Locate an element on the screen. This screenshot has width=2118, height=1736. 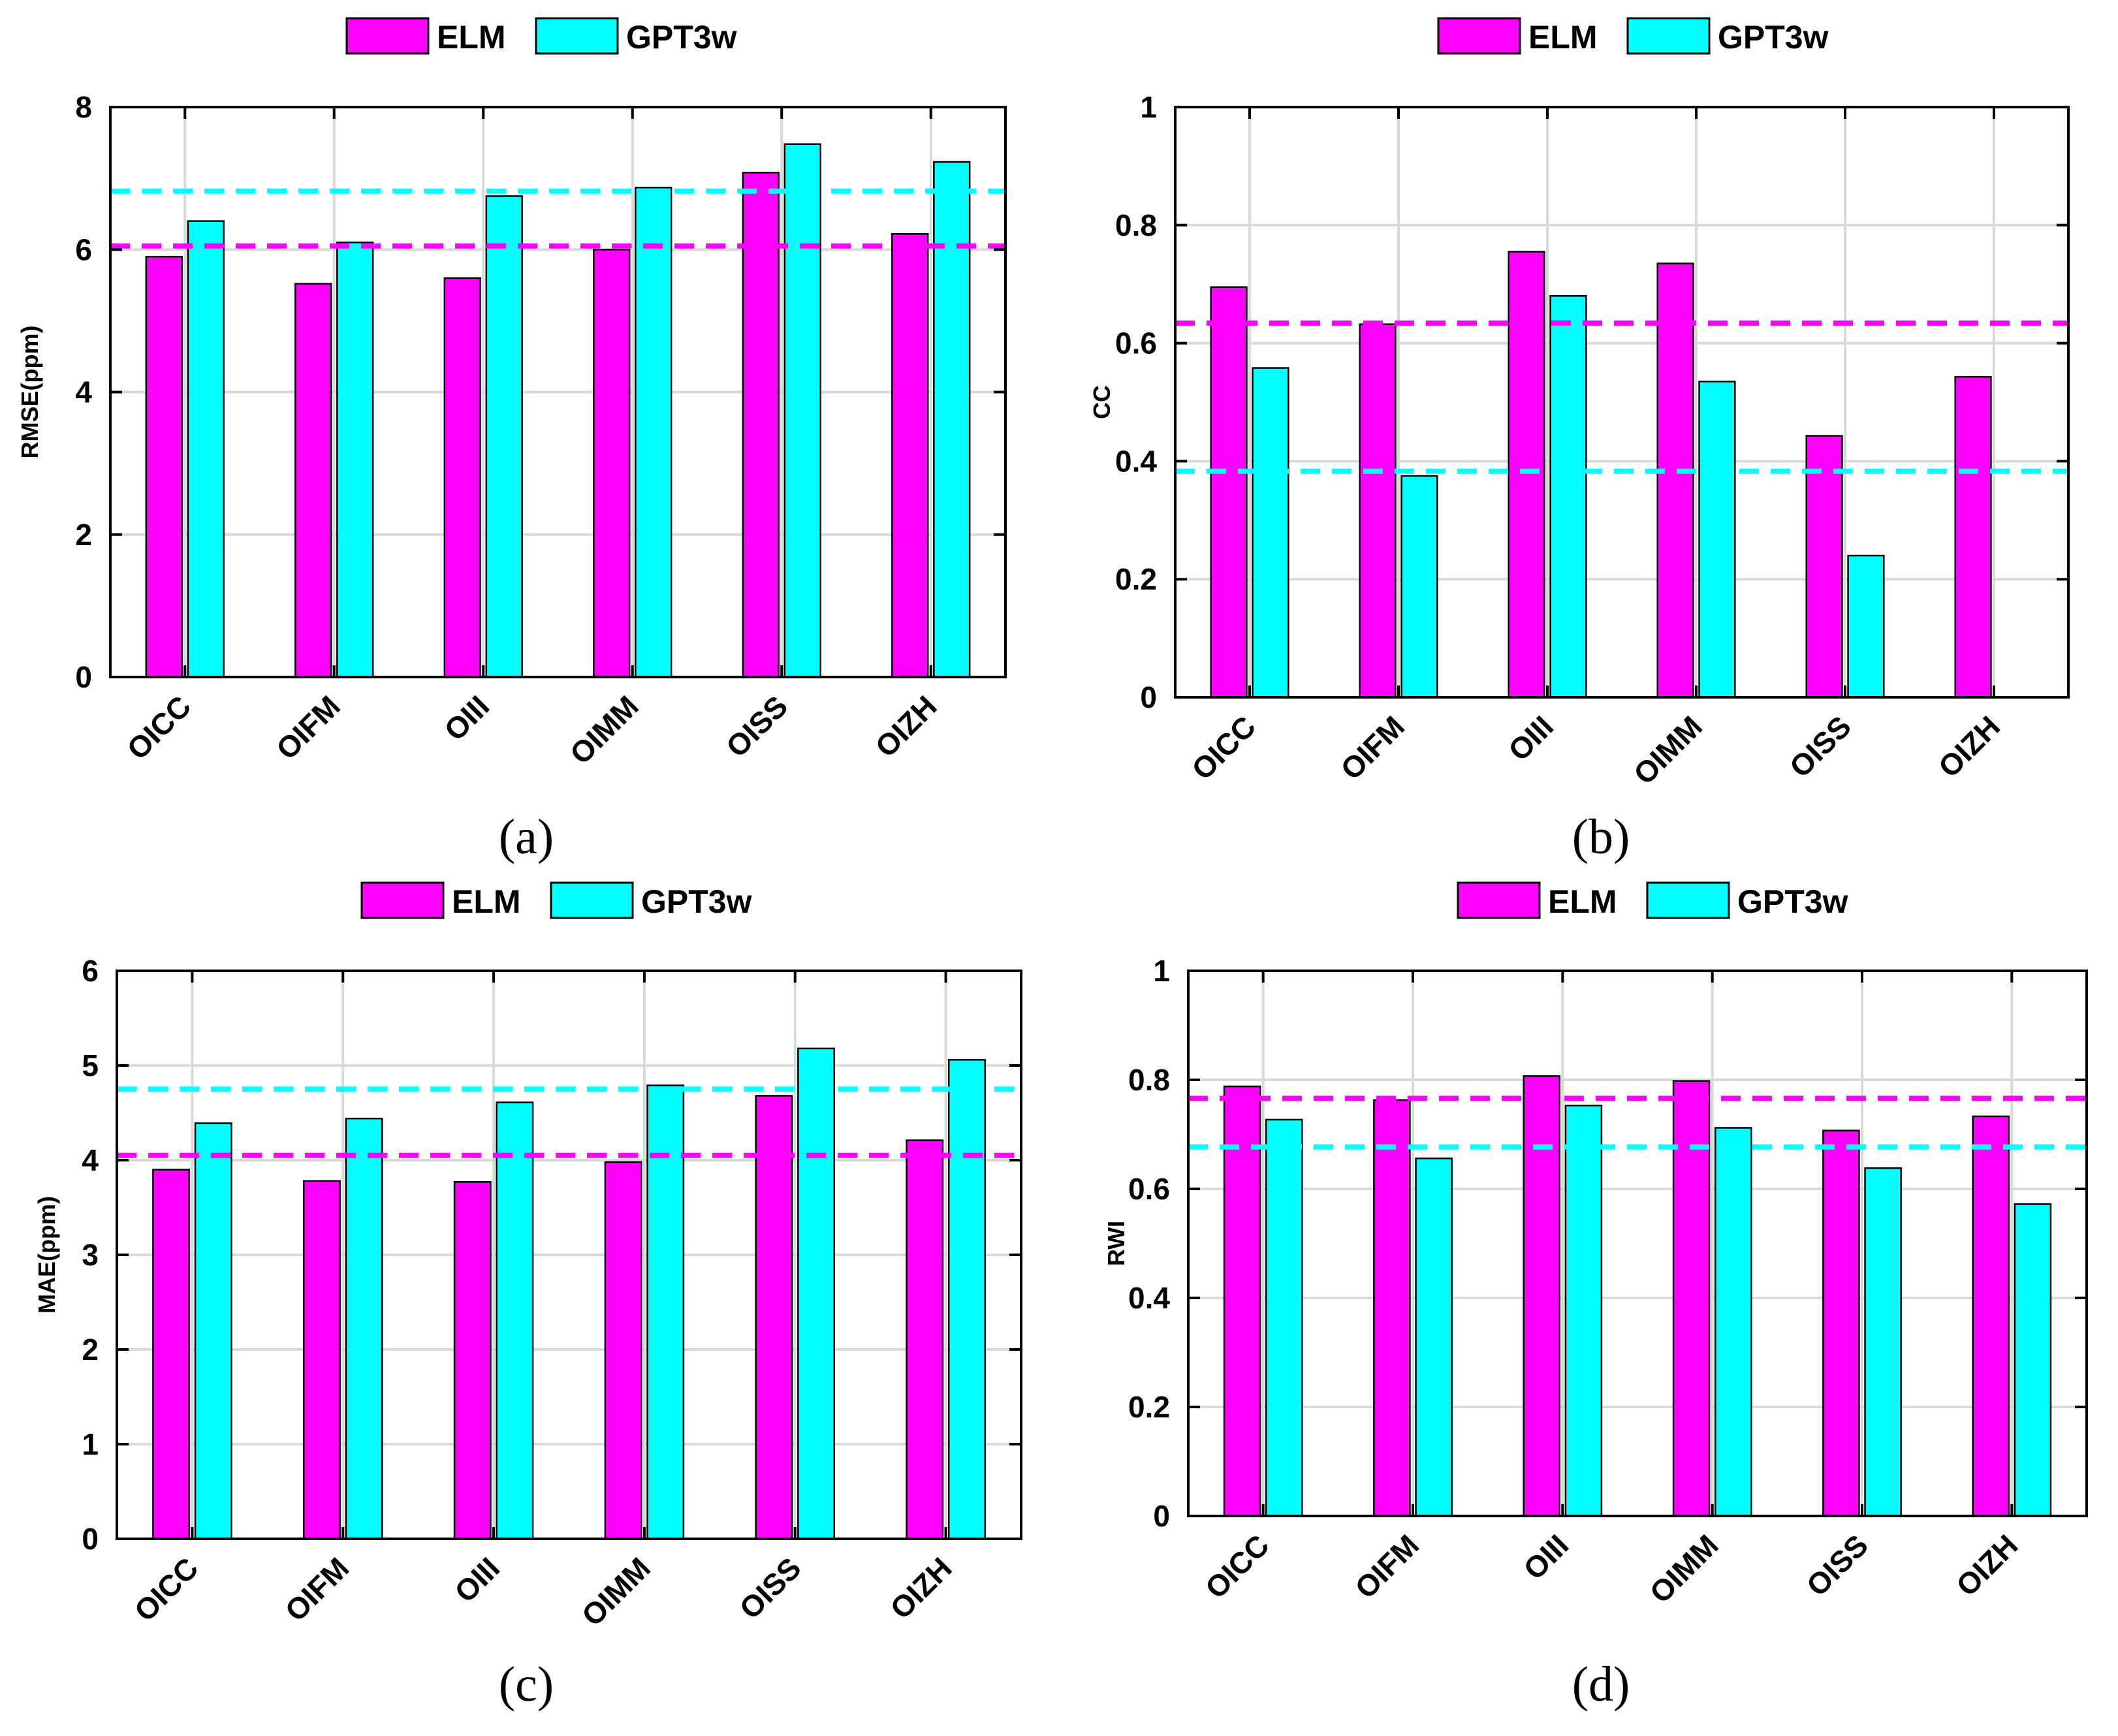
y-tick-label: 3 is located at coordinates (91, 1255).